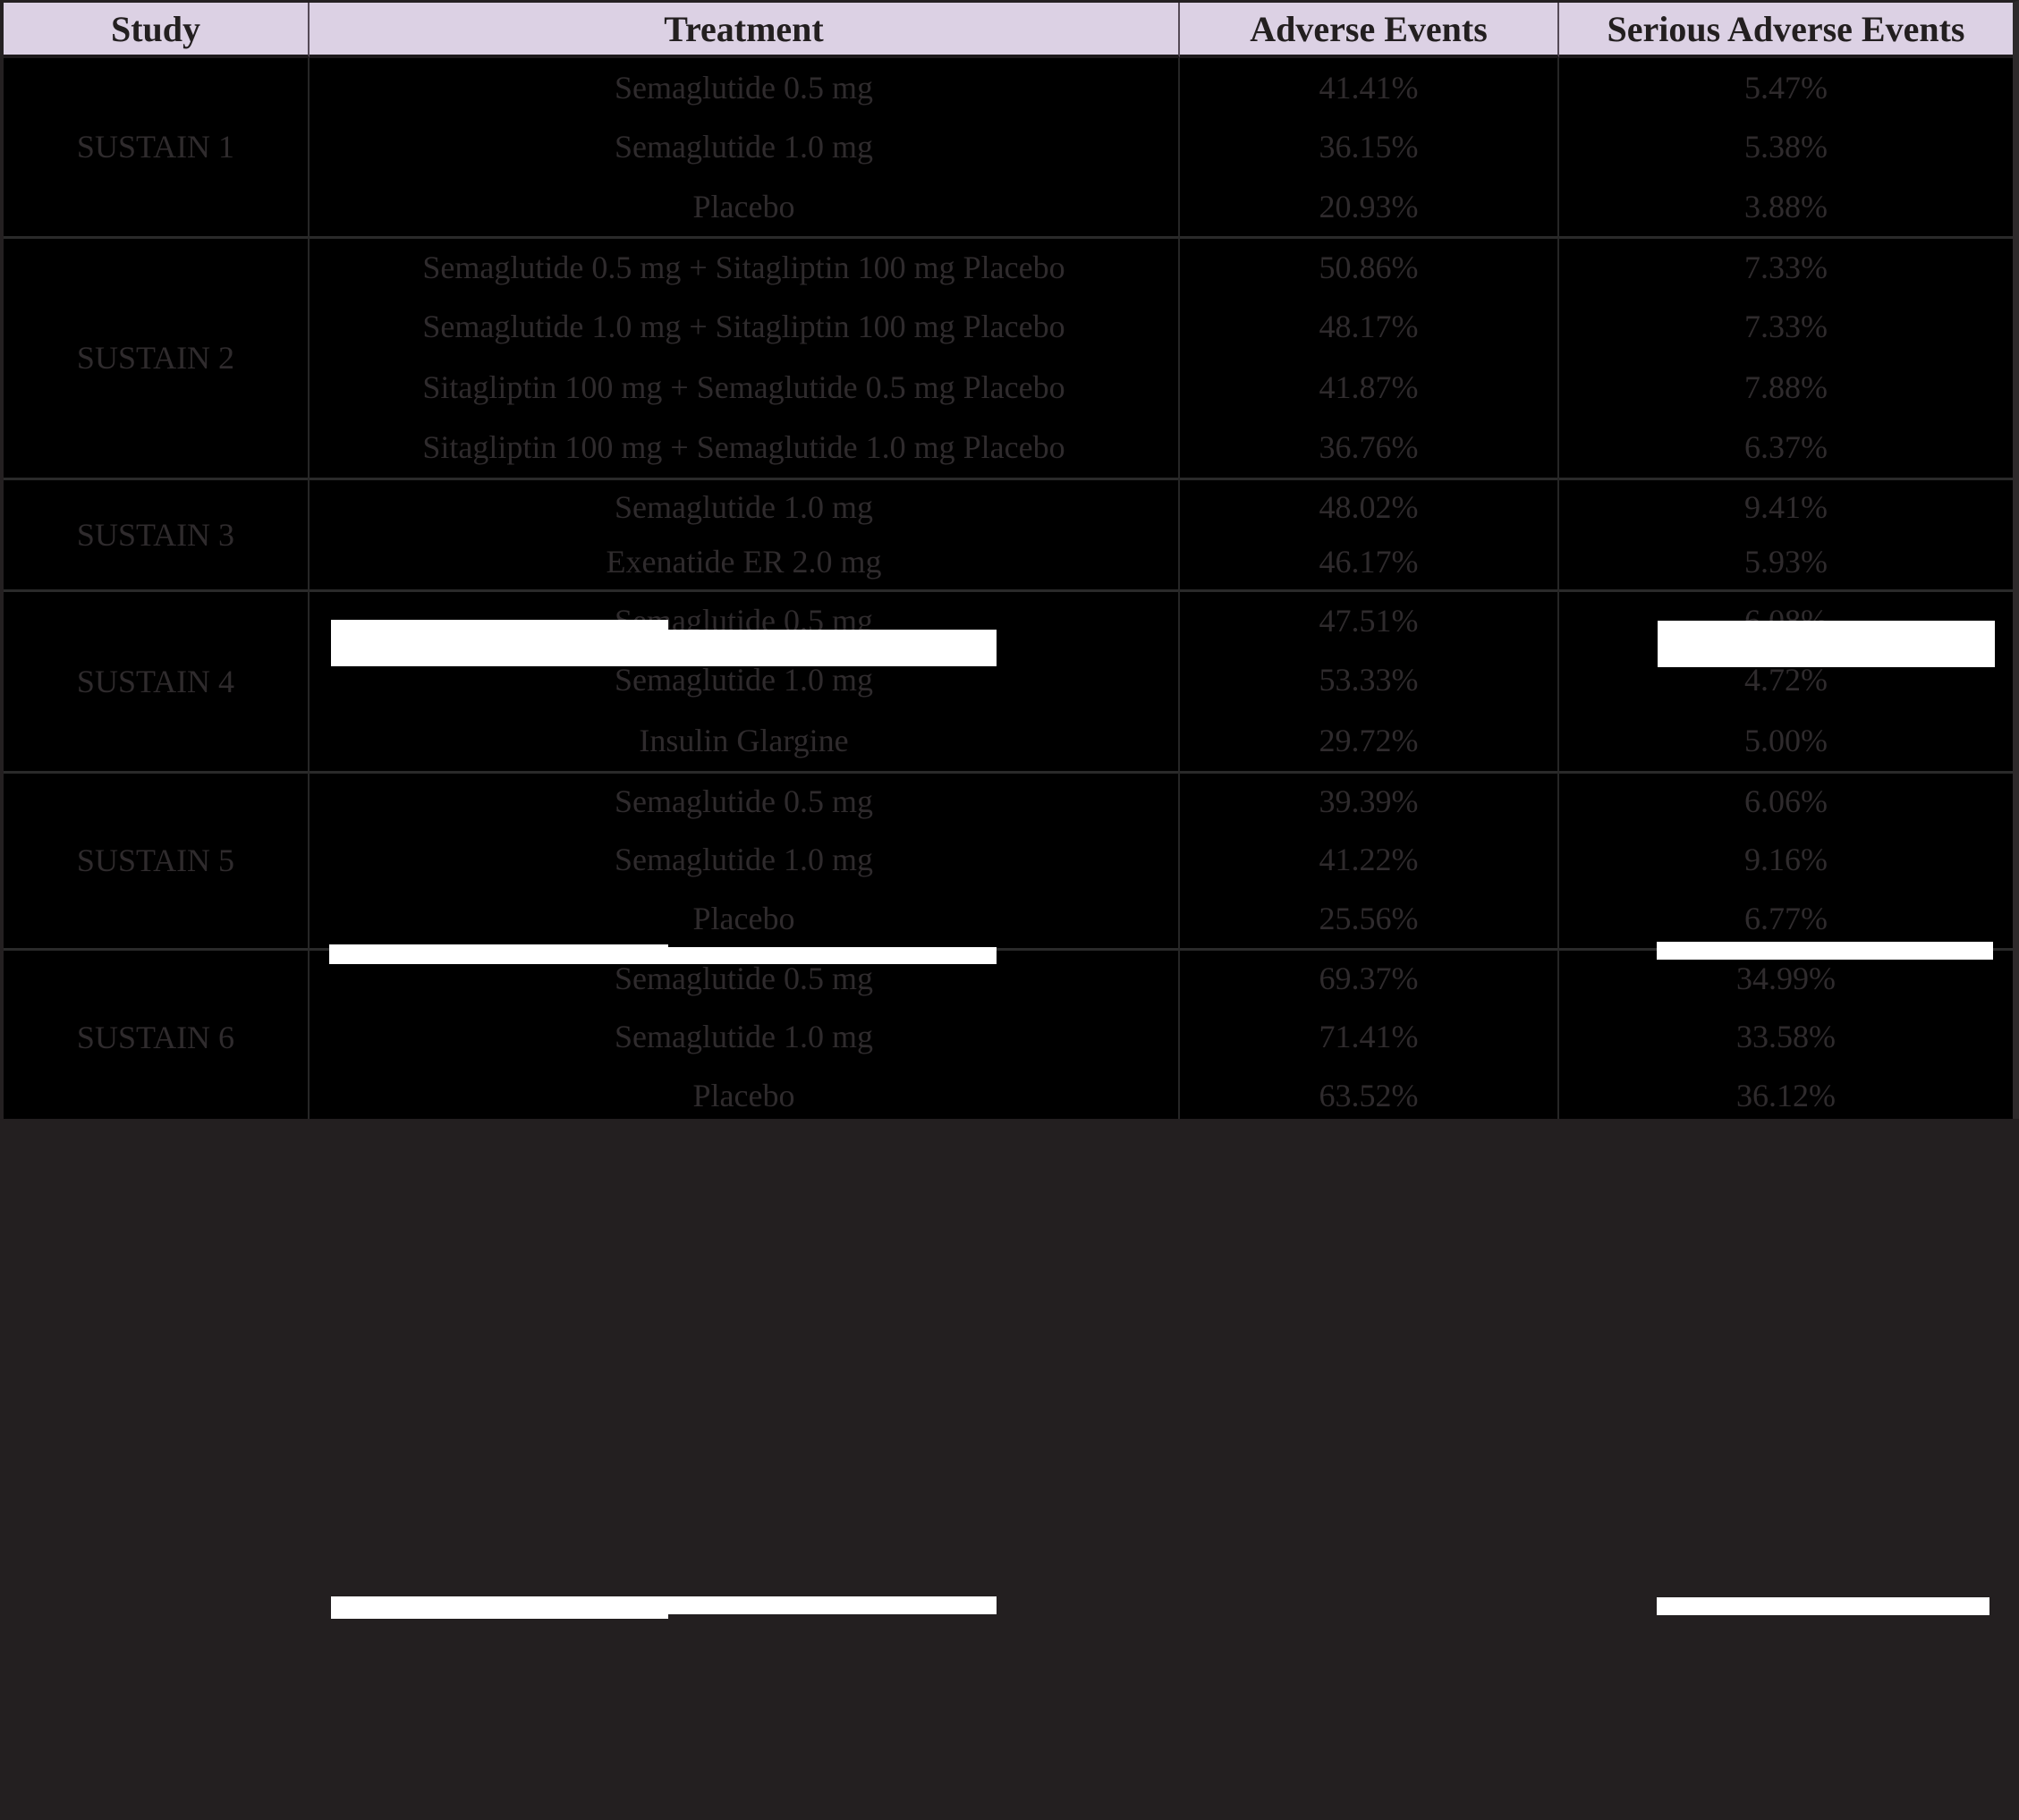 This screenshot has width=2019, height=1820. What do you see at coordinates (1369, 206) in the screenshot?
I see `adverse-events-cell: 20.93%` at bounding box center [1369, 206].